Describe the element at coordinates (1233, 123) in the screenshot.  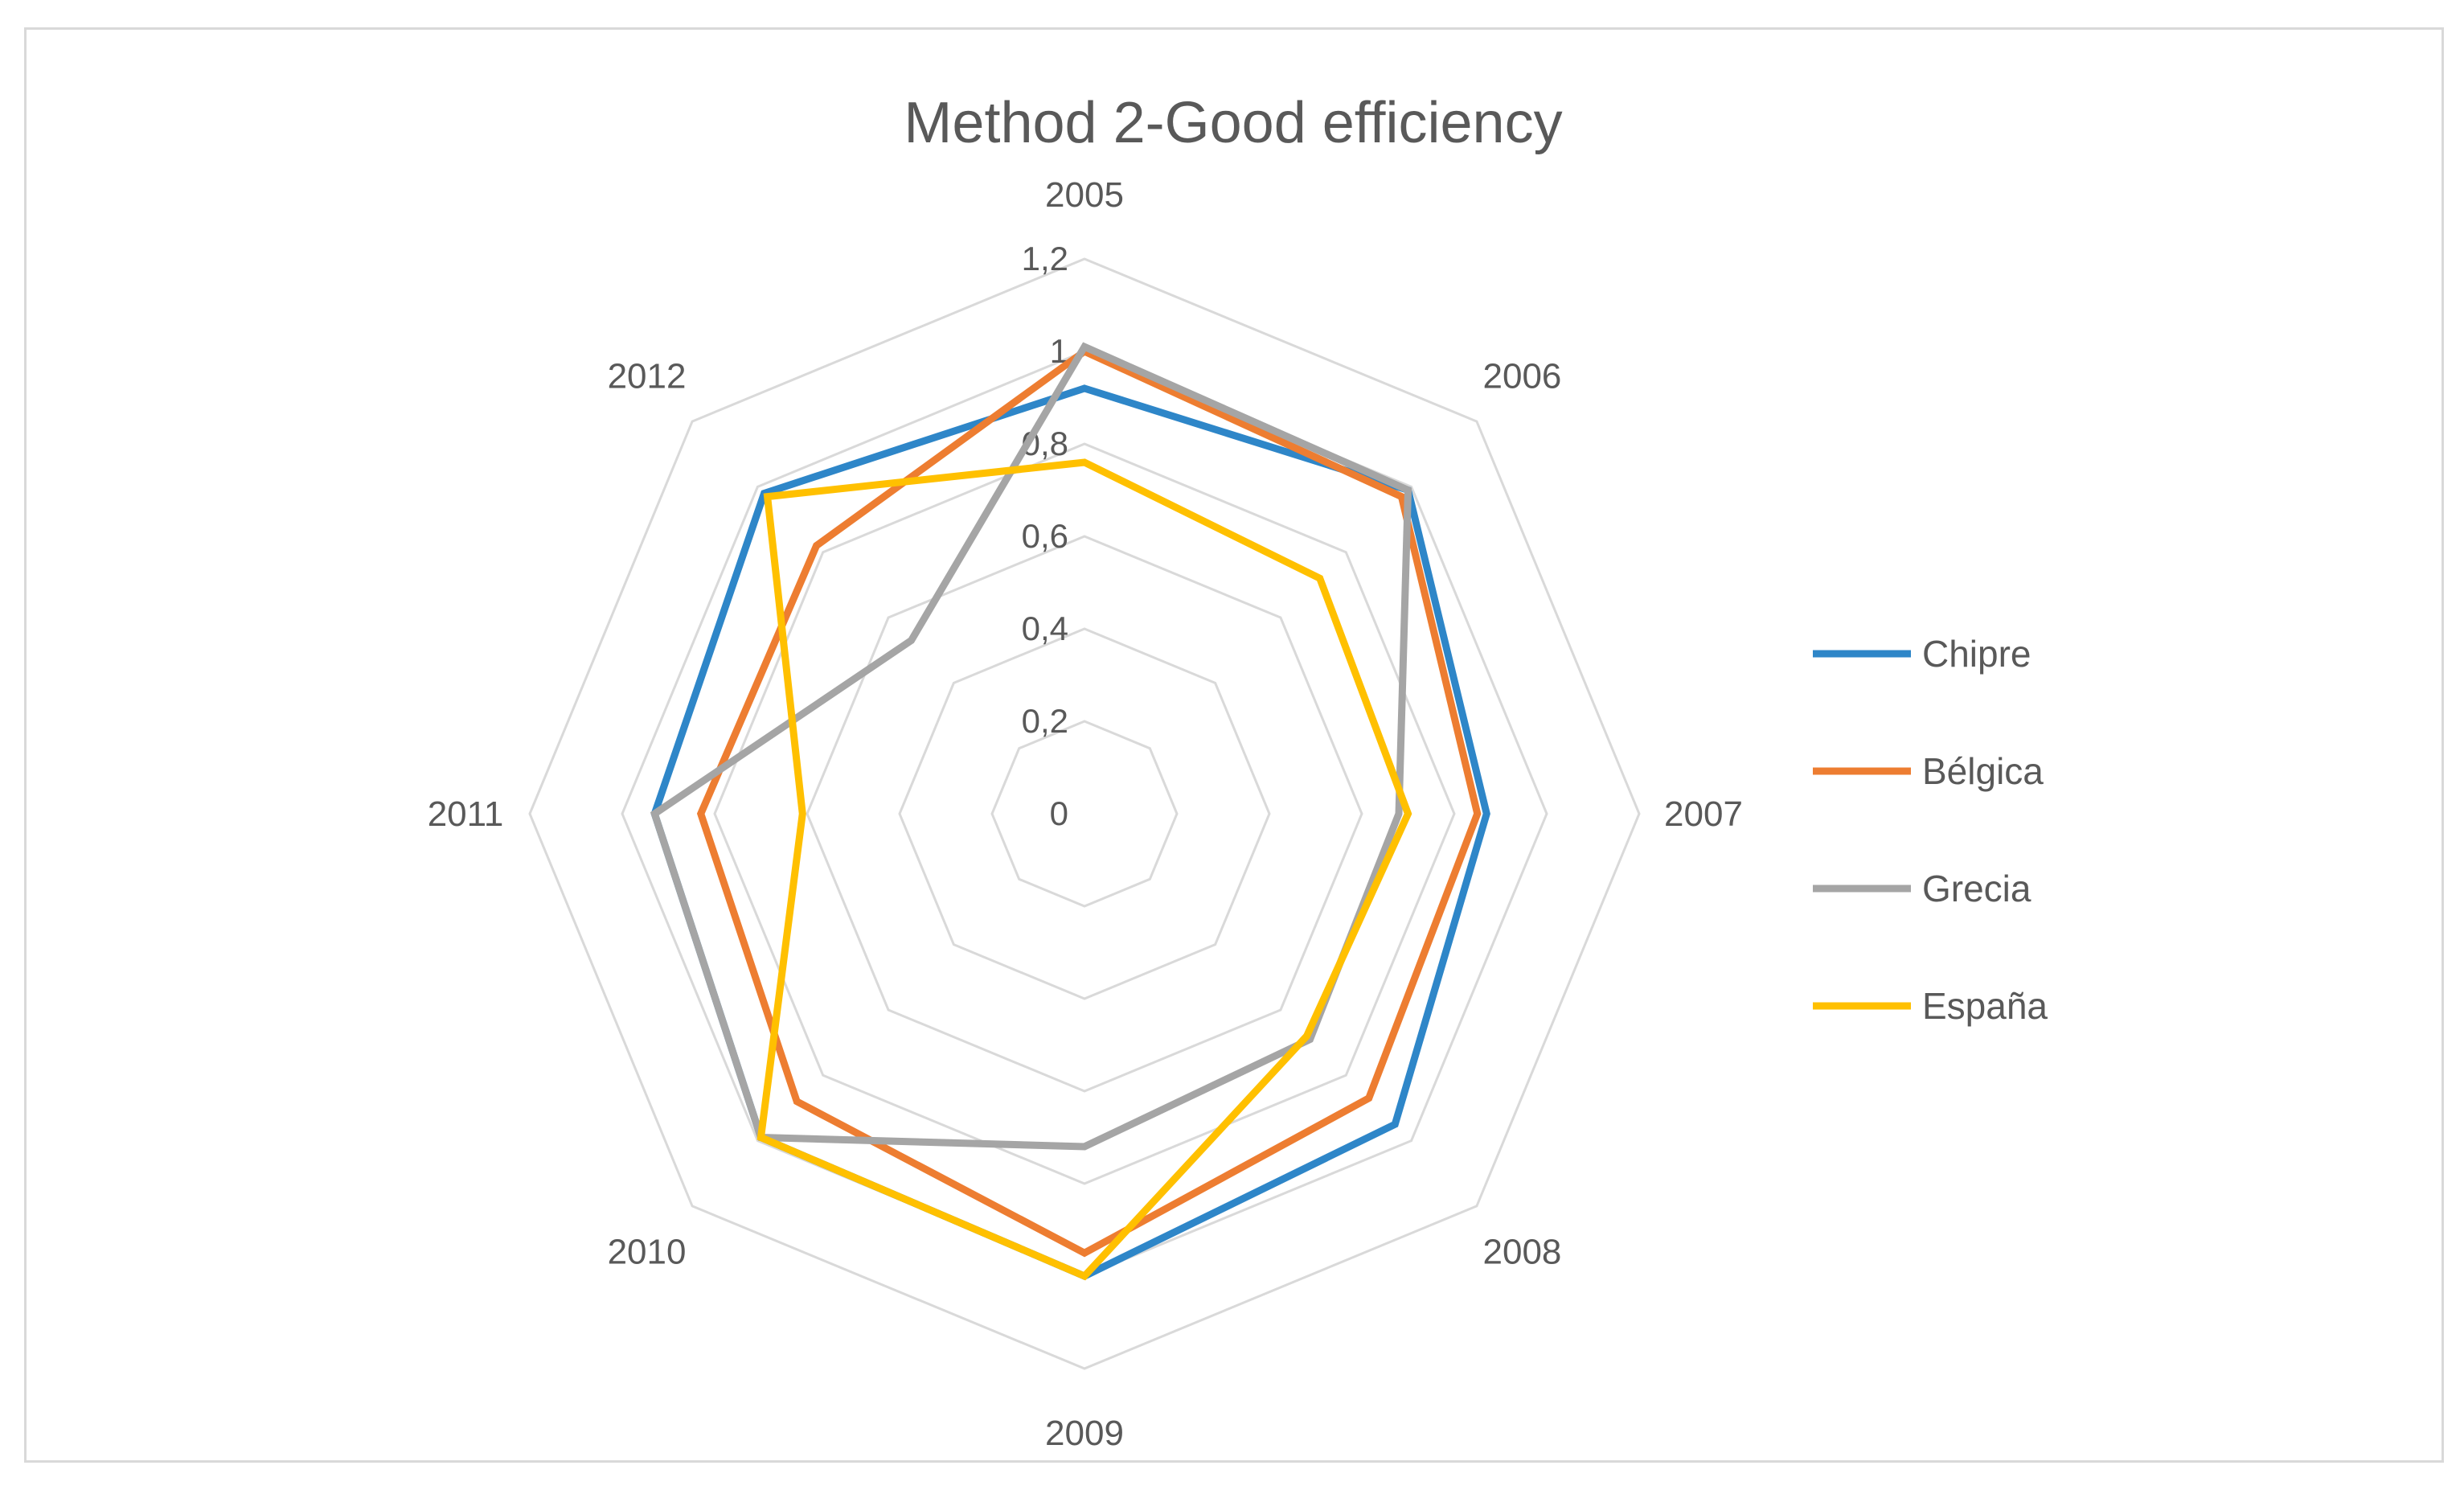
I see `chart-title: Method 2-Good efficiency` at that location.